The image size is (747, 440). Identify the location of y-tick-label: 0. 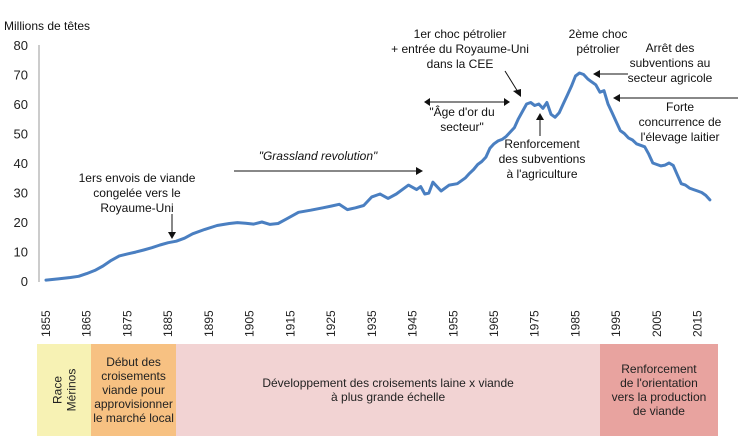
(24, 281).